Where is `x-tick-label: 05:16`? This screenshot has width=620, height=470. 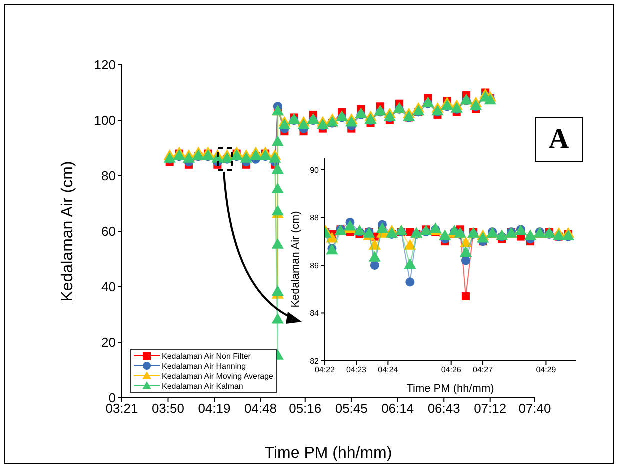
x-tick-label: 05:16 is located at coordinates (305, 408).